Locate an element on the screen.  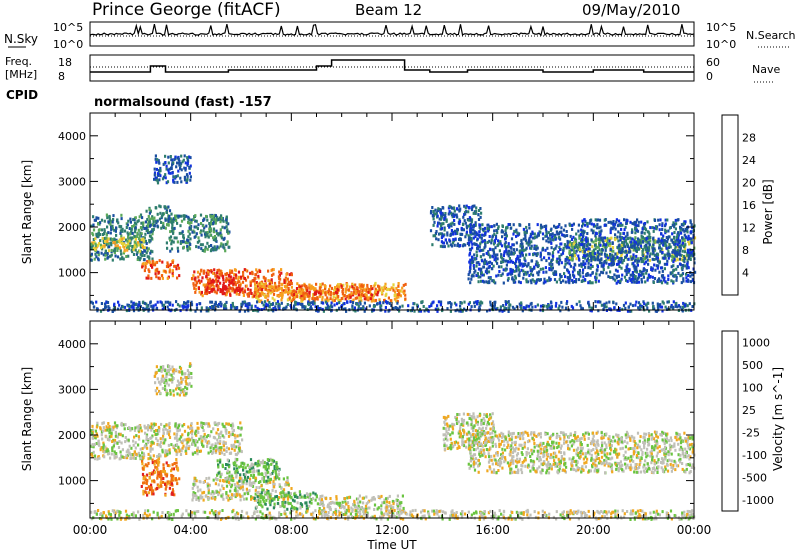
power-colorbar-tick: 4 is located at coordinates (745, 273).